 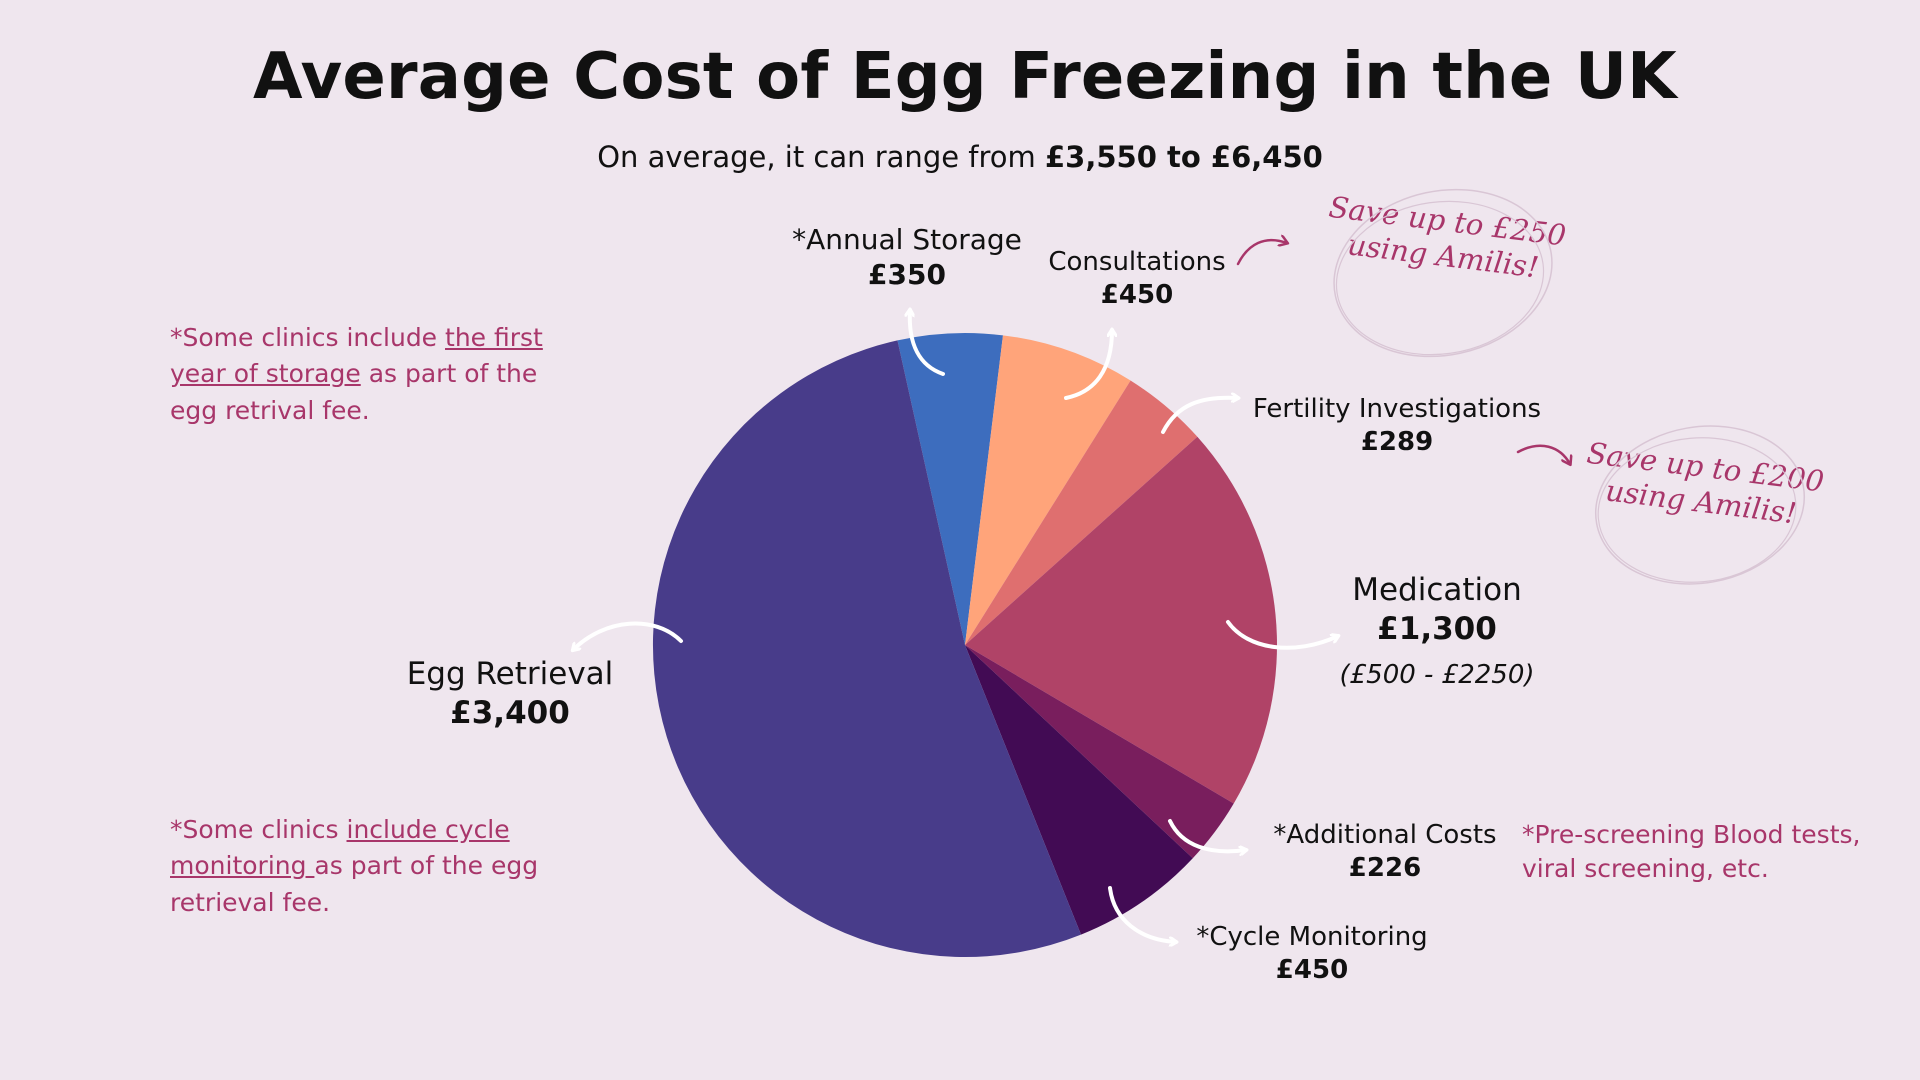 I want to click on note-underlined: include cycle monitoring, so click(x=340, y=848).